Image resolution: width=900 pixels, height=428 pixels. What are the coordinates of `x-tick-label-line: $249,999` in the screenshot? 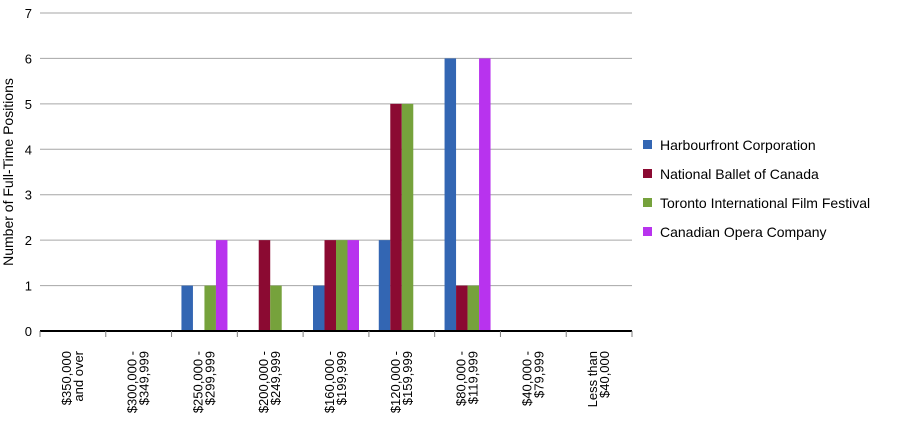 It's located at (275, 378).